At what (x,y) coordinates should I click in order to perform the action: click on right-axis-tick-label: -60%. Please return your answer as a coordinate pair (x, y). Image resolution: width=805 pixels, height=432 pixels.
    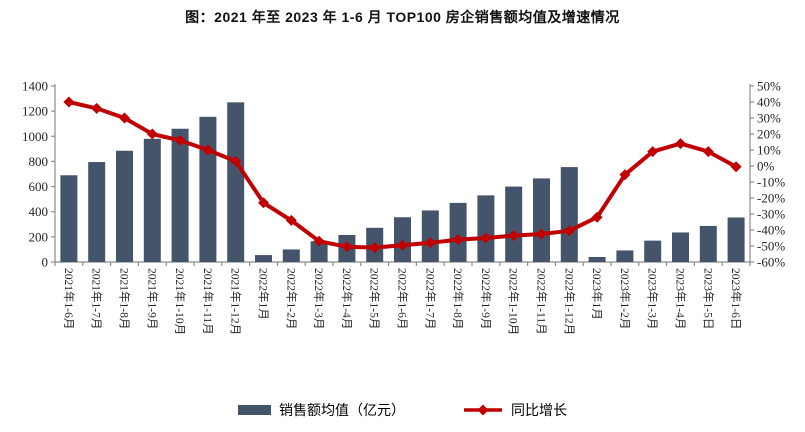
    Looking at the image, I should click on (771, 262).